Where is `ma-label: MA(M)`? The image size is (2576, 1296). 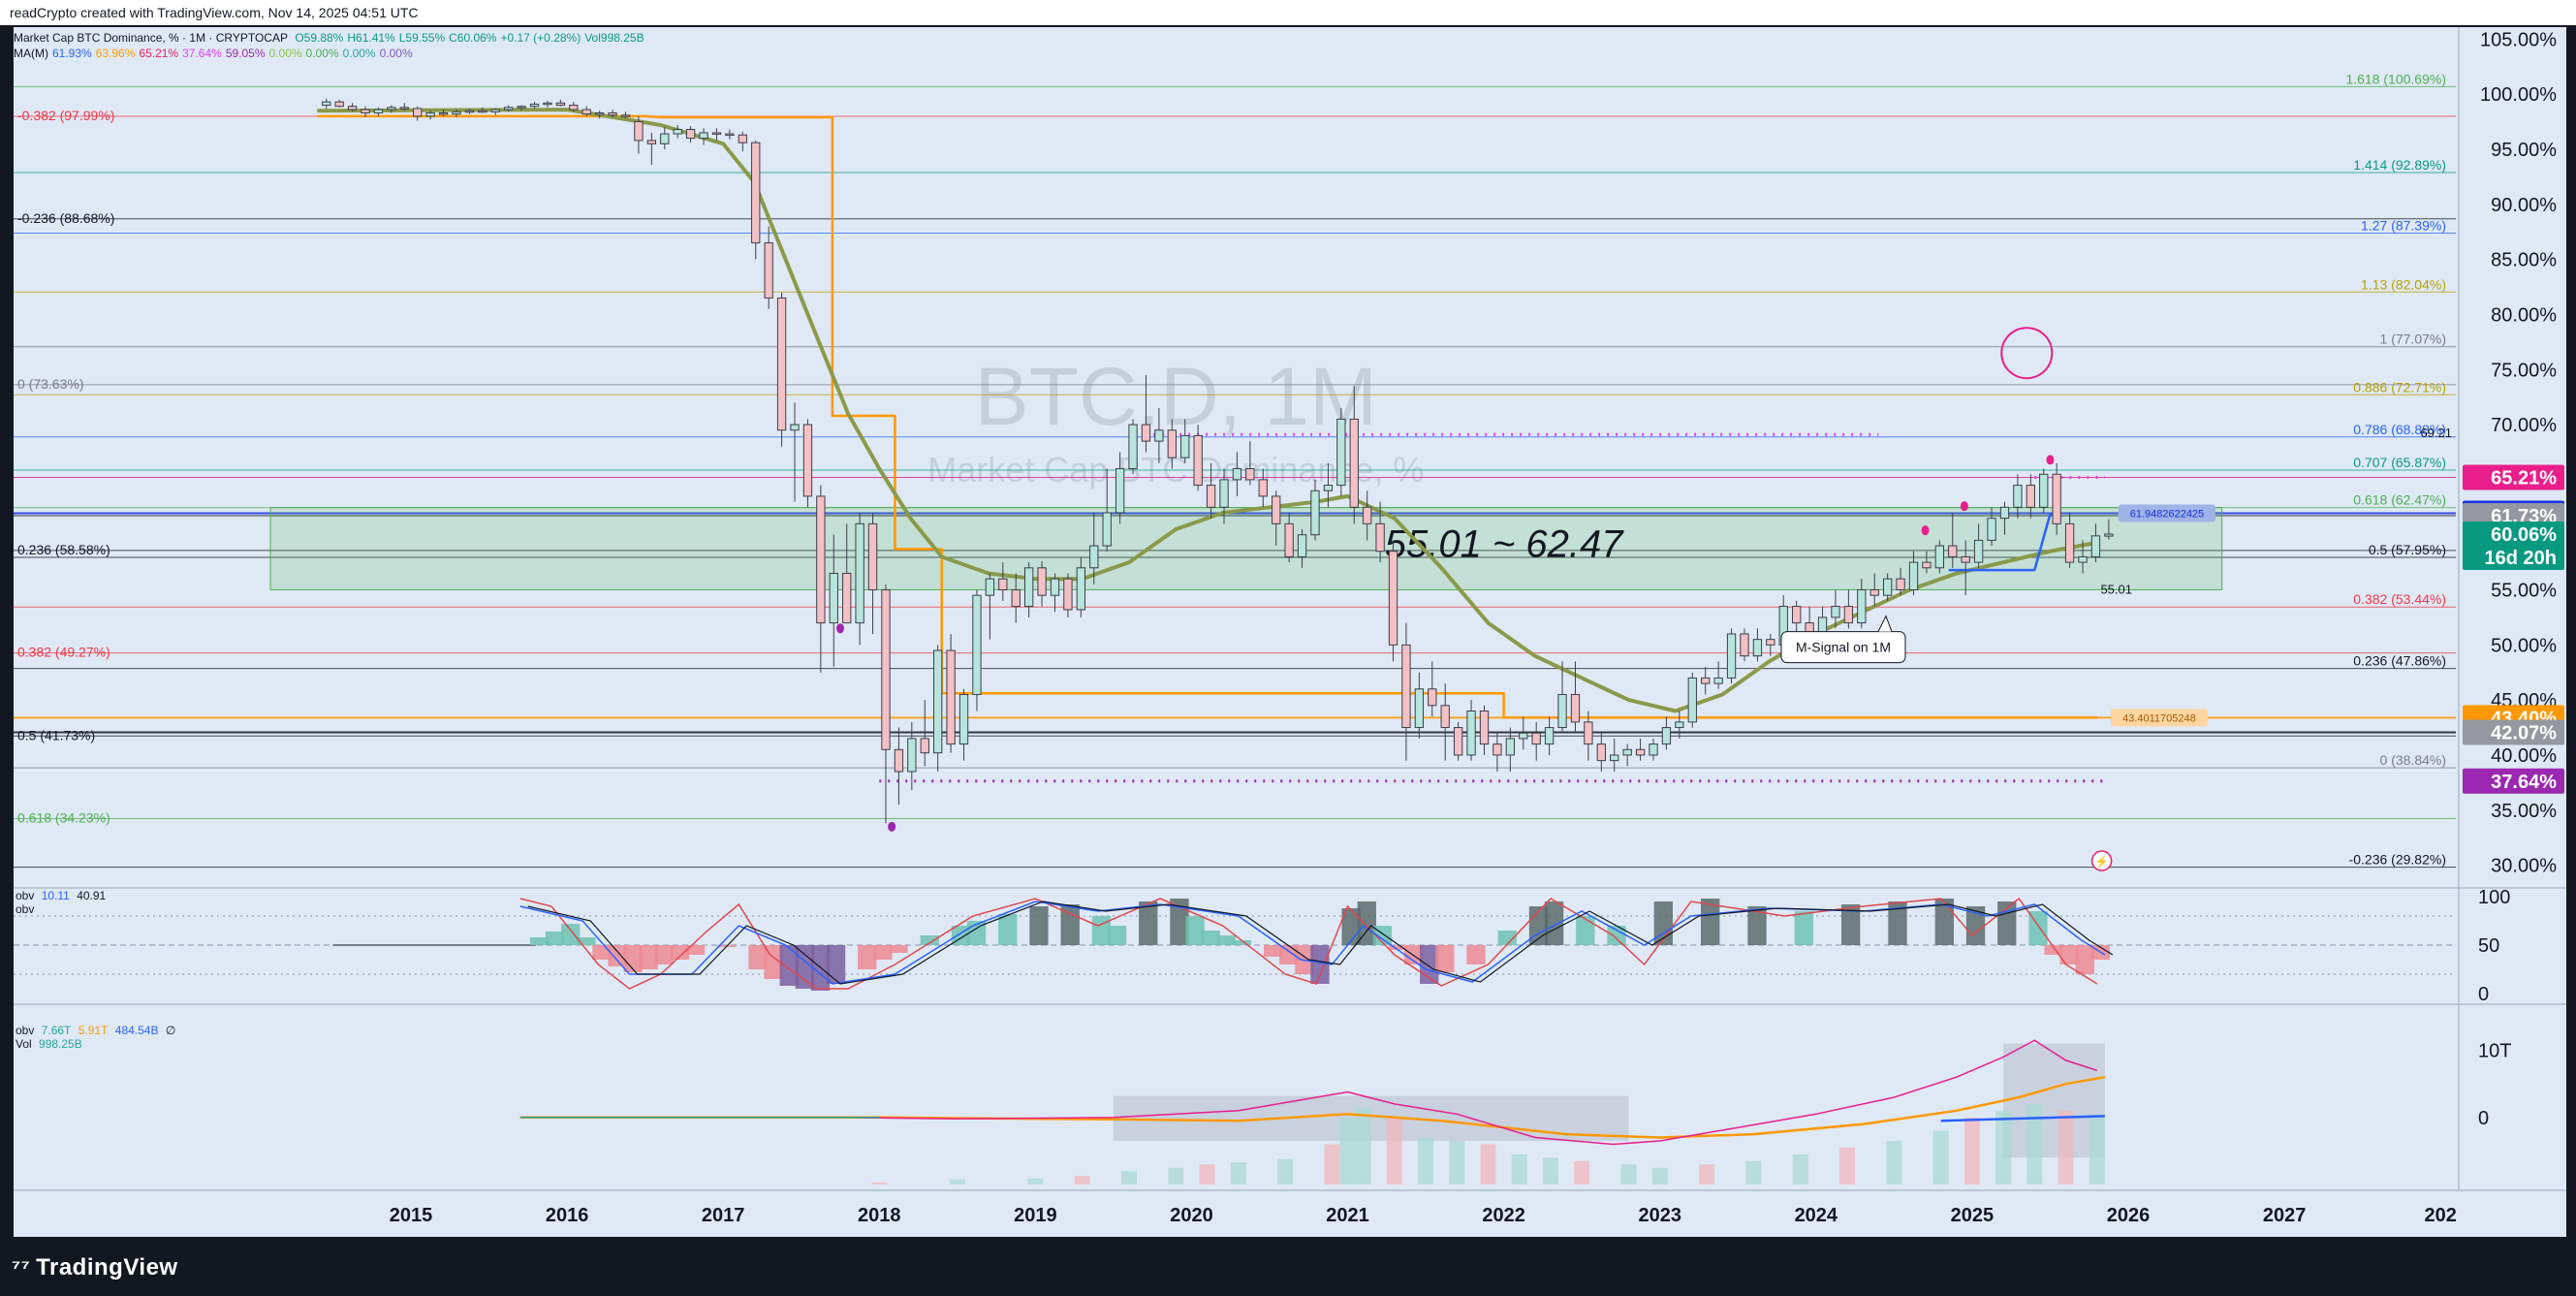 ma-label: MA(M) is located at coordinates (31, 54).